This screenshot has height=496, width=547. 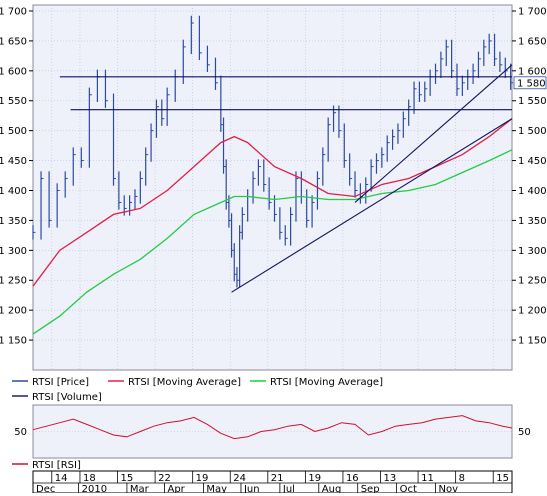 I want to click on y-tick-label-right: 1 300, so click(x=532, y=251).